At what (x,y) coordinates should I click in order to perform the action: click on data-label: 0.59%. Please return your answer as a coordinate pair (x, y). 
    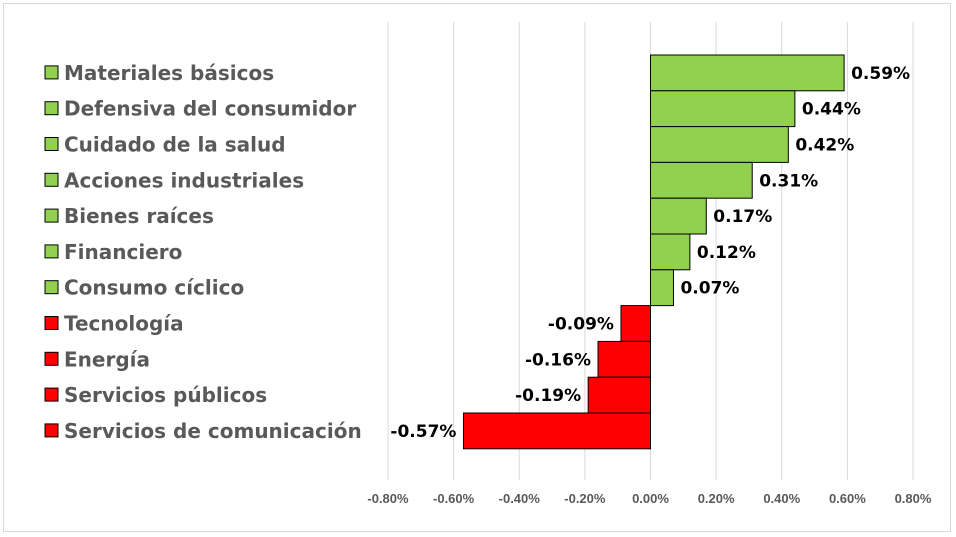
    Looking at the image, I should click on (880, 74).